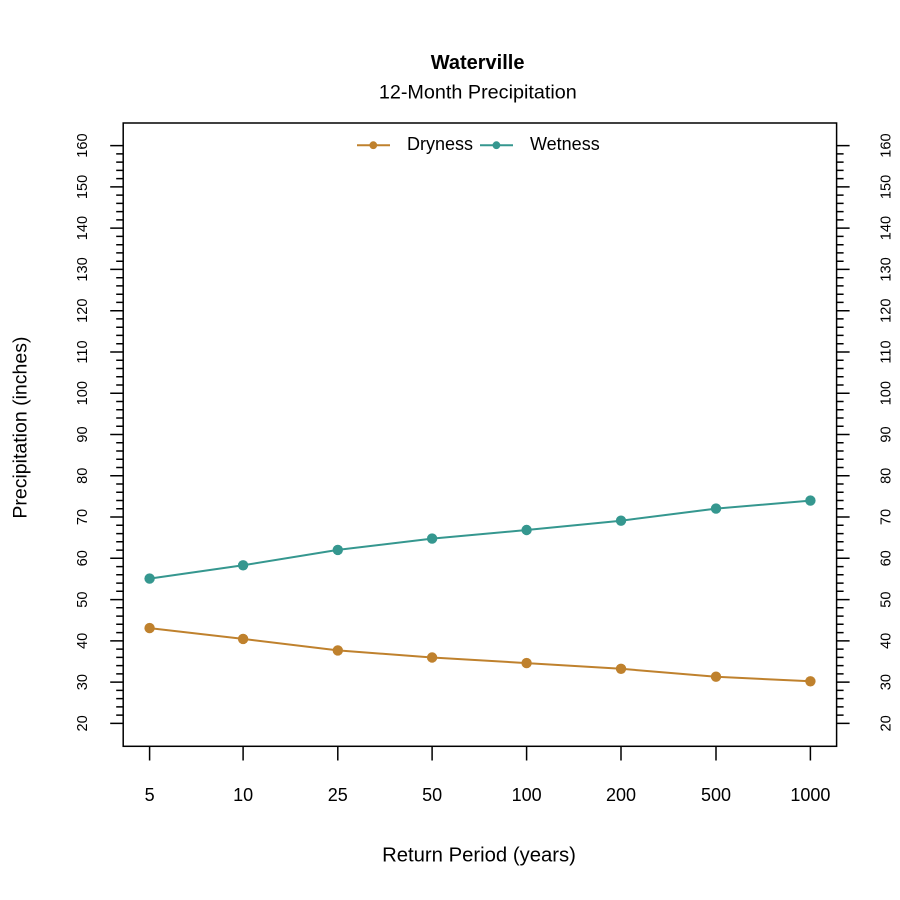 This screenshot has height=900, width=900. Describe the element at coordinates (810, 795) in the screenshot. I see `svg-text: 1000` at that location.